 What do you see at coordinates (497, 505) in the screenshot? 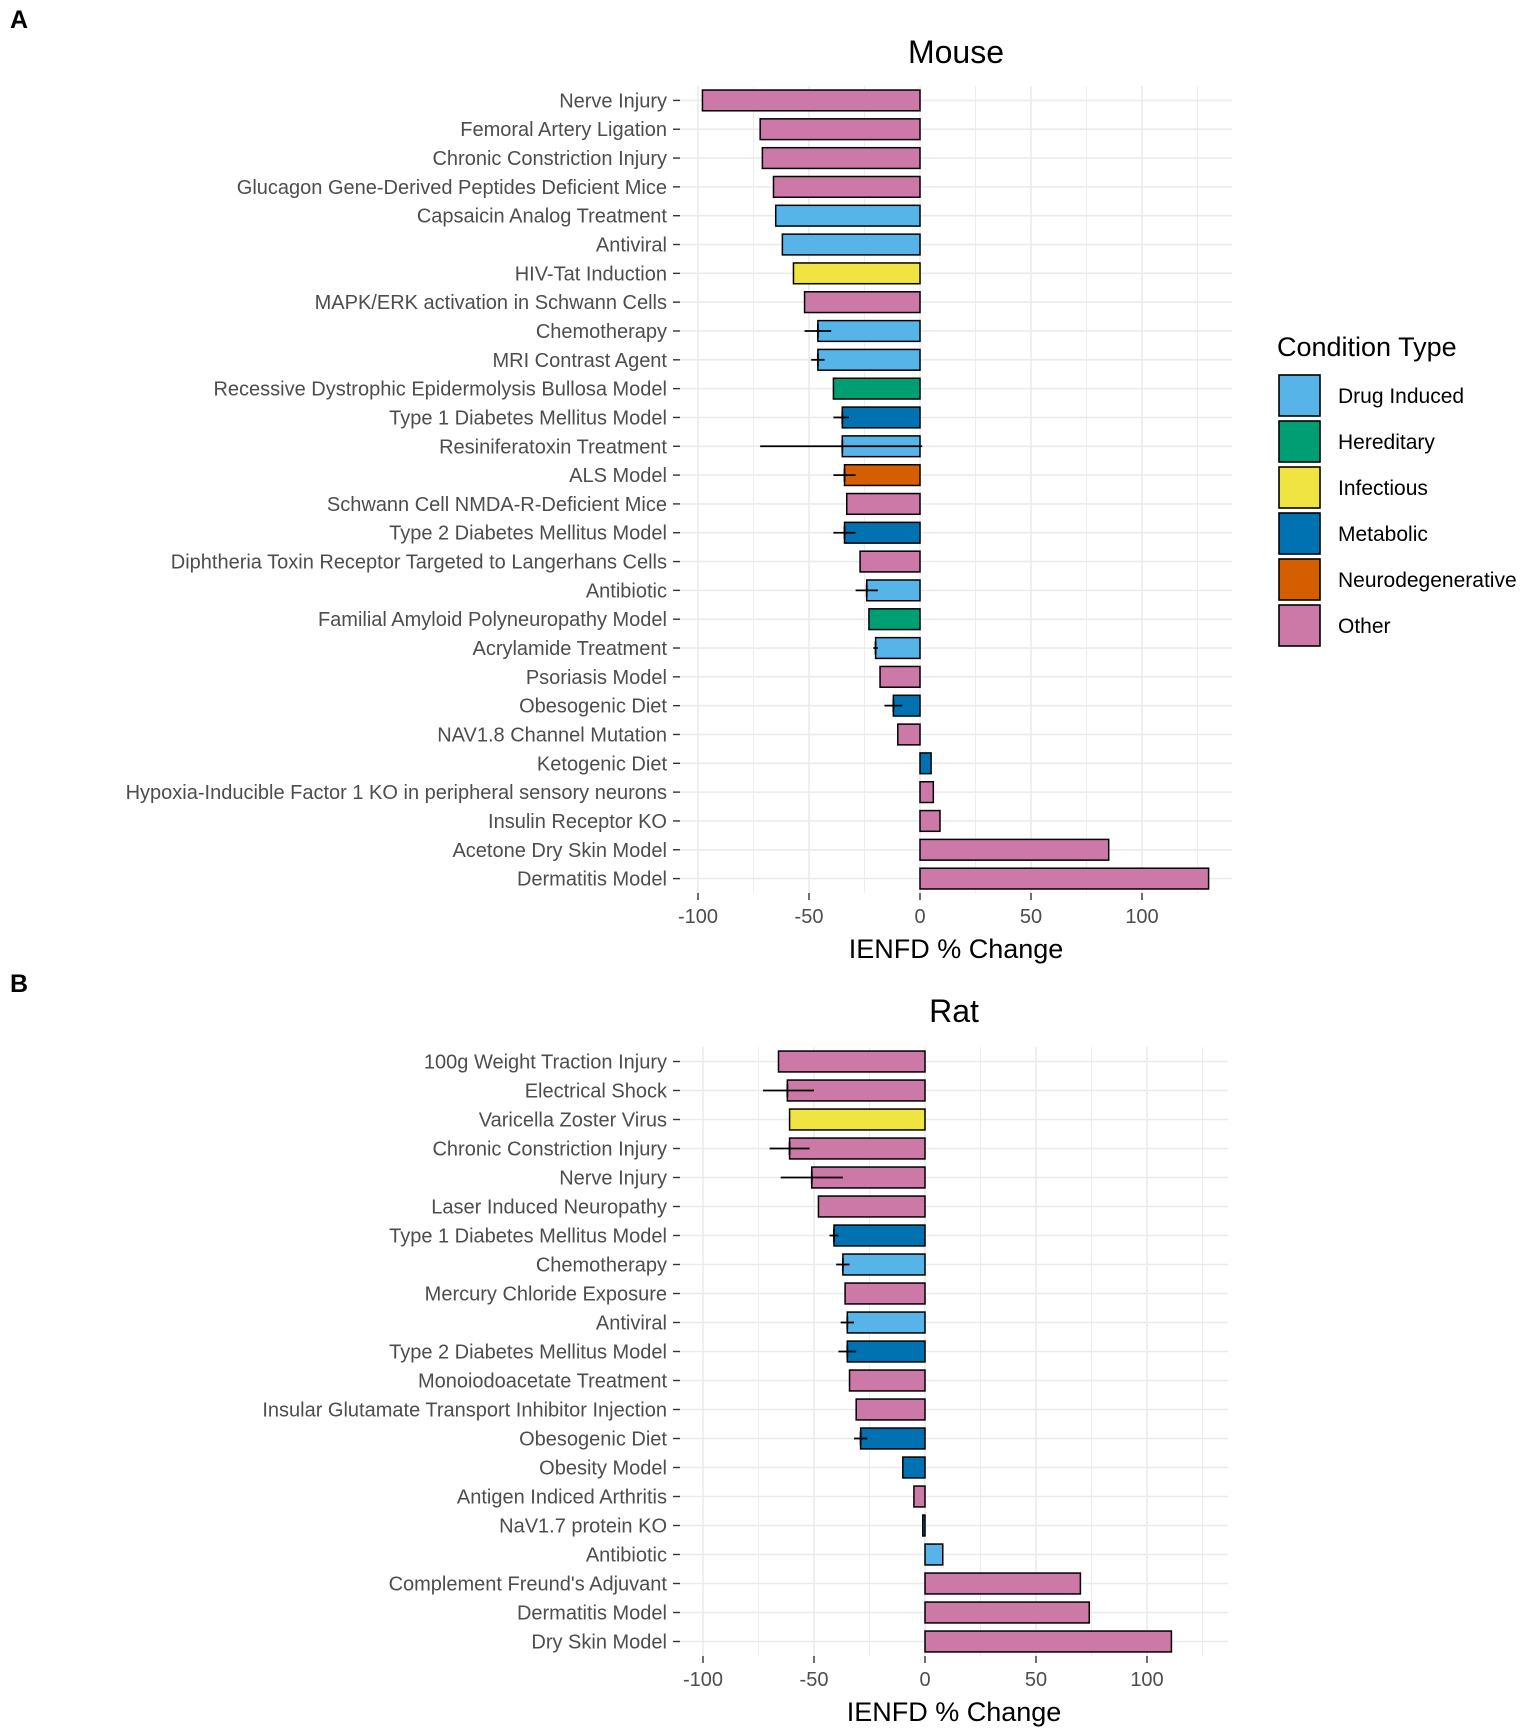
I see `category-label: Schwann Cell NMDA-R-Deficient Mice` at bounding box center [497, 505].